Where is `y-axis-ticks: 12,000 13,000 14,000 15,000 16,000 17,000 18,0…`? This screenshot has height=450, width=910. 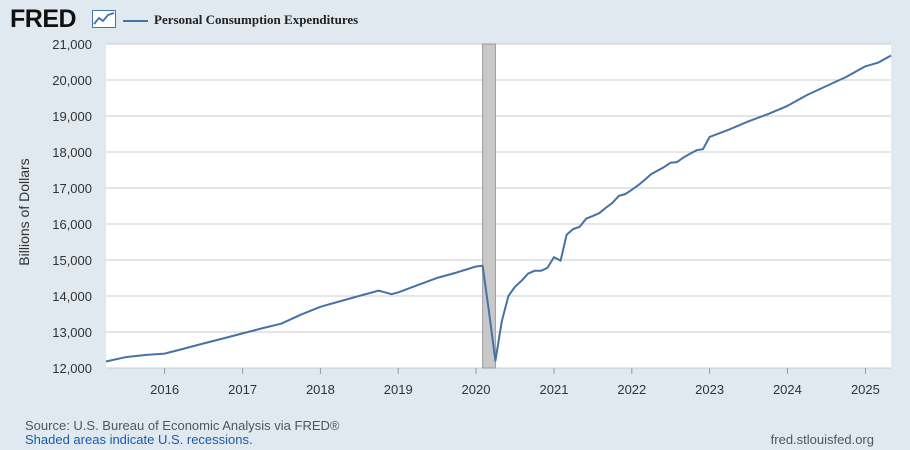
y-axis-ticks: 12,000 13,000 14,000 15,000 16,000 17,000 18,0… is located at coordinates (72, 206).